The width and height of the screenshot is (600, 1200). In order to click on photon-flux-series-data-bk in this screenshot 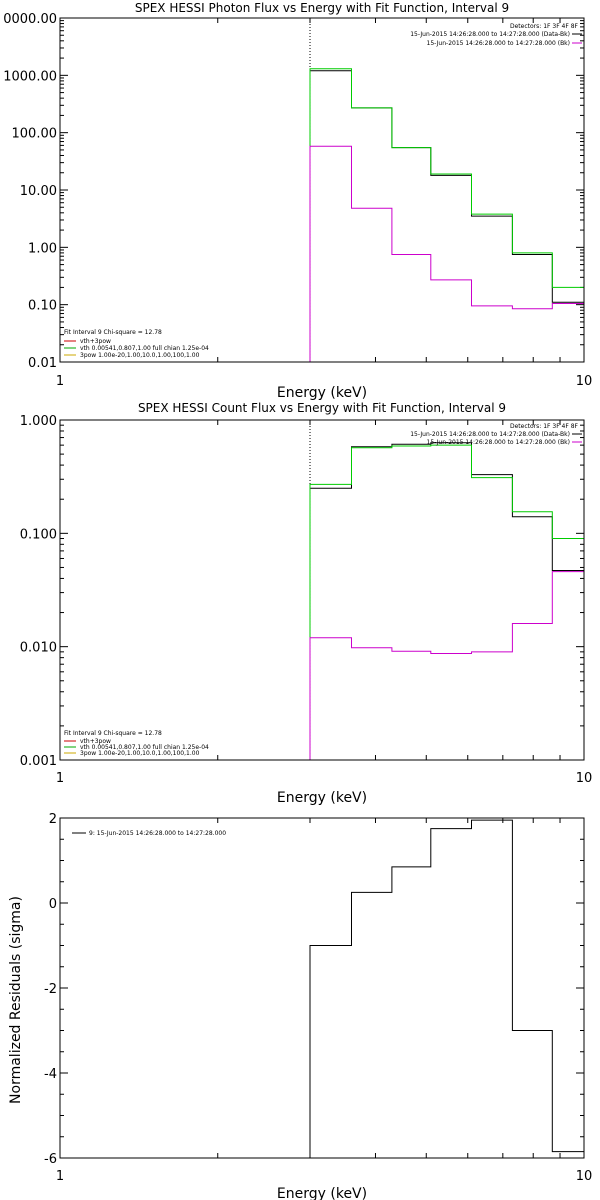, I will do `click(447, 216)`.